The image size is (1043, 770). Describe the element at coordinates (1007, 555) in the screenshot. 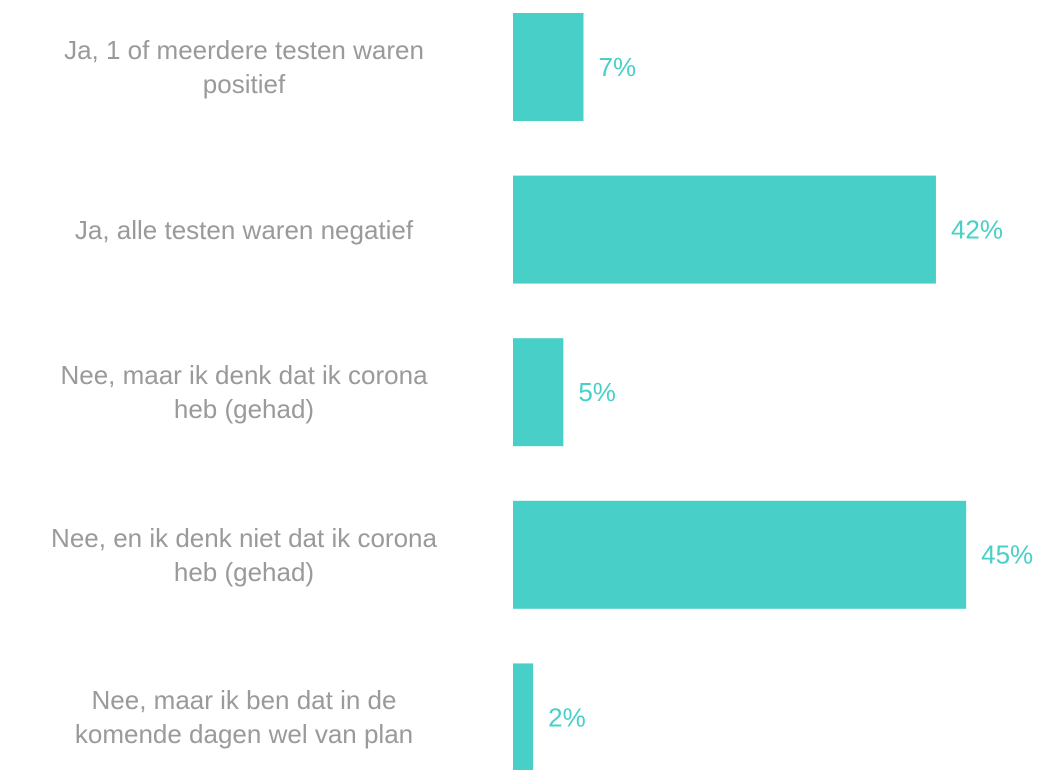

I see `value-label: 45%` at that location.